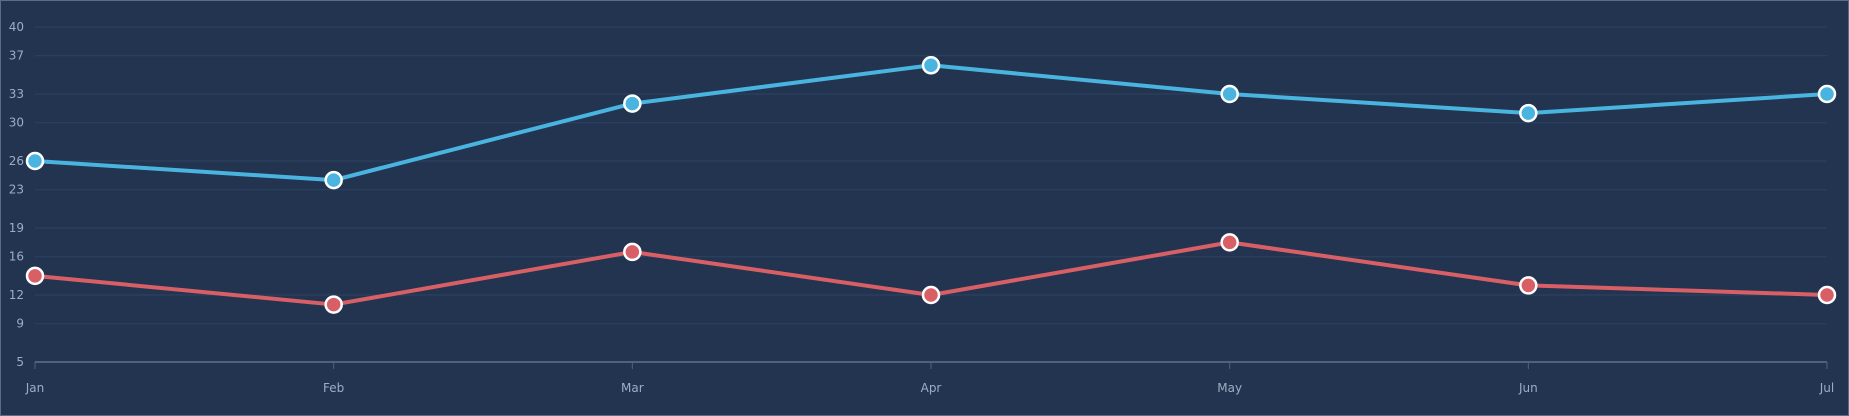 The width and height of the screenshot is (1849, 416). I want to click on x-tick-label: Jul, so click(1826, 388).